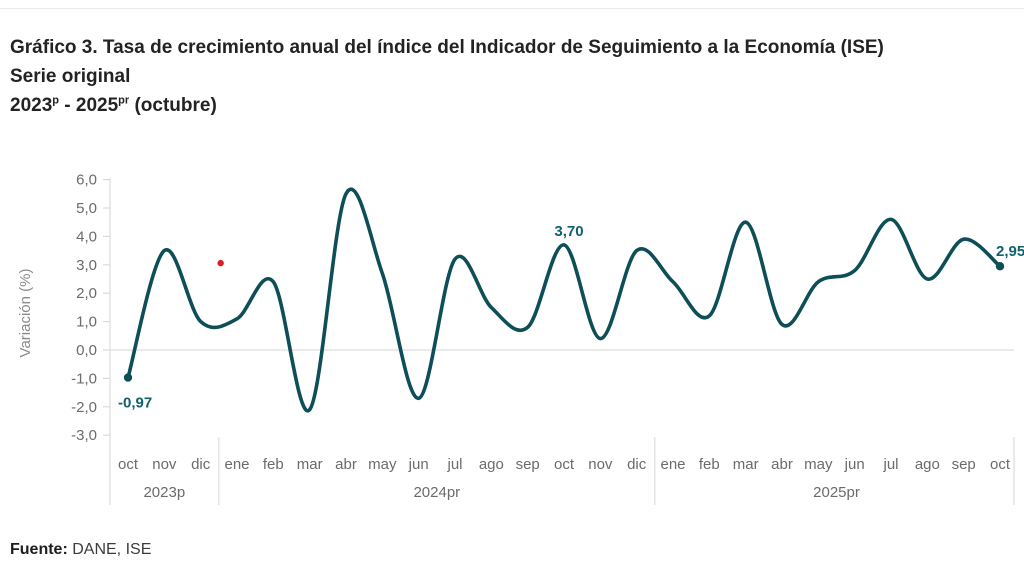  I want to click on stray-red-dot, so click(220, 263).